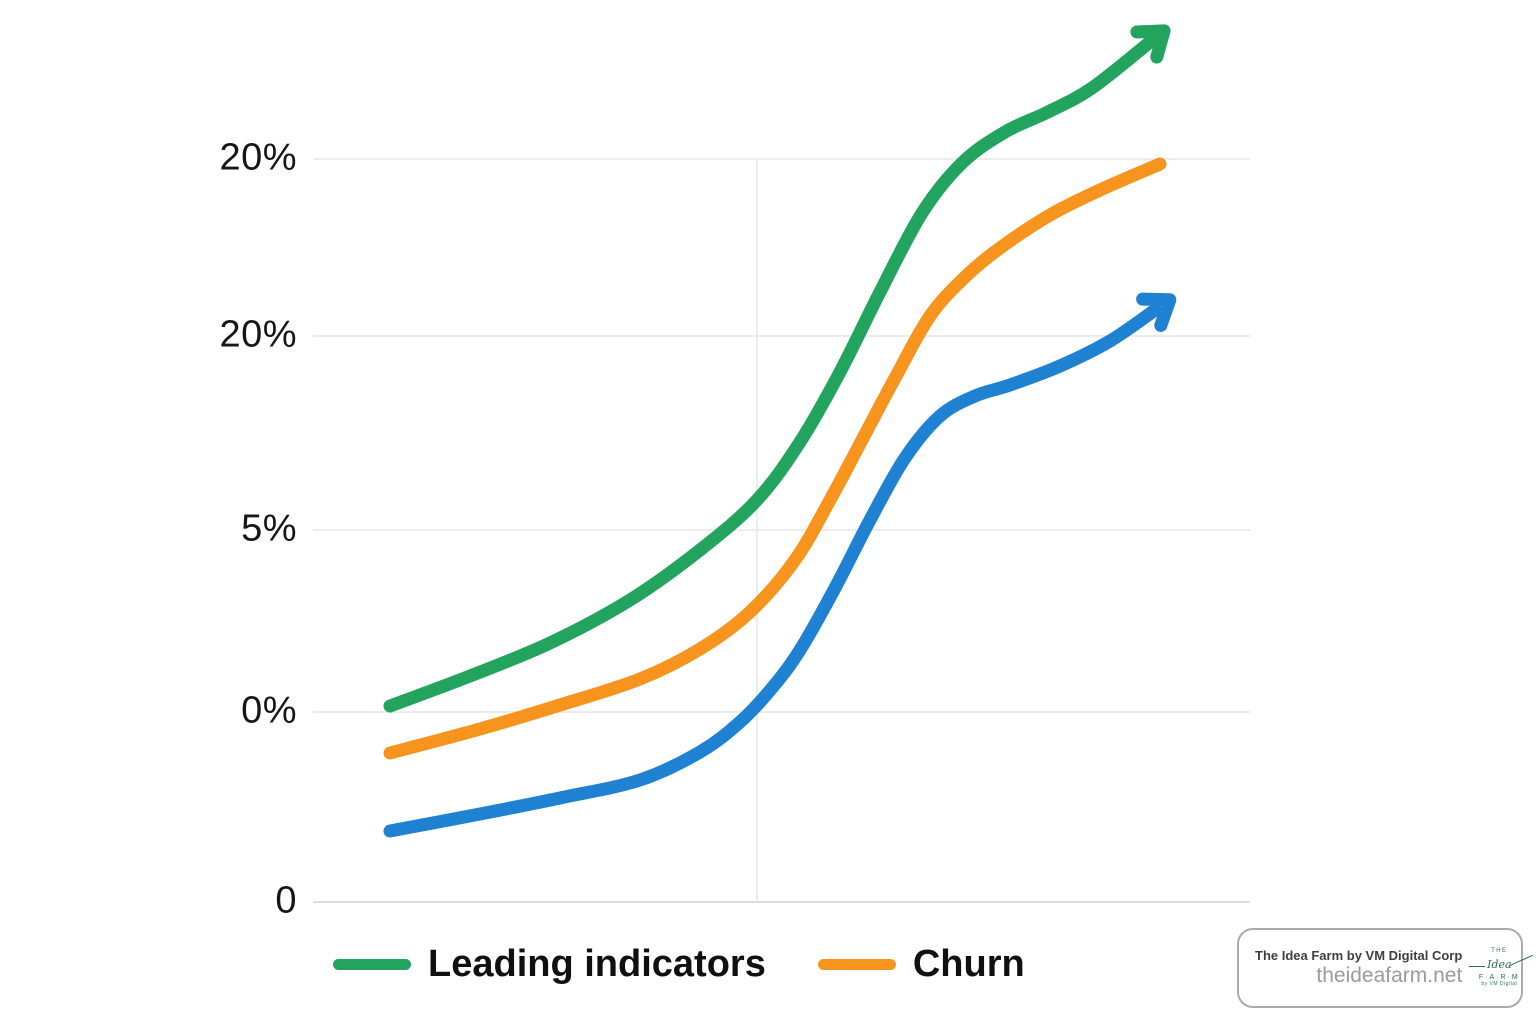 This screenshot has height=1024, width=1536. I want to click on y-axis-label: 5%, so click(269, 528).